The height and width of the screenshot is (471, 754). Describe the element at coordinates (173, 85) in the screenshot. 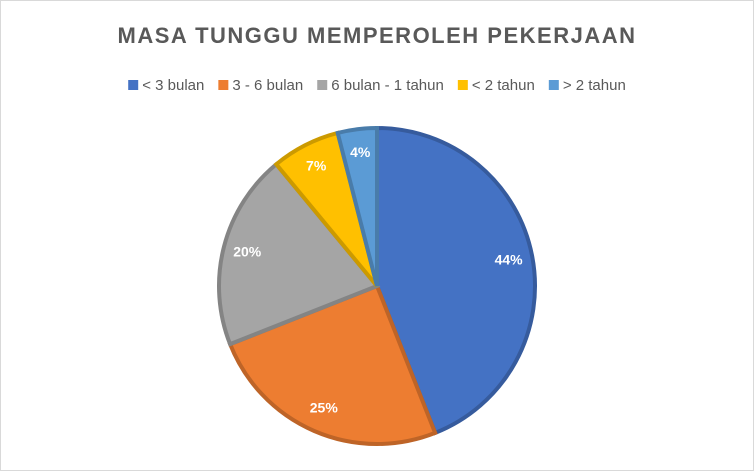

I see `legend-label: < 3 bulan` at that location.